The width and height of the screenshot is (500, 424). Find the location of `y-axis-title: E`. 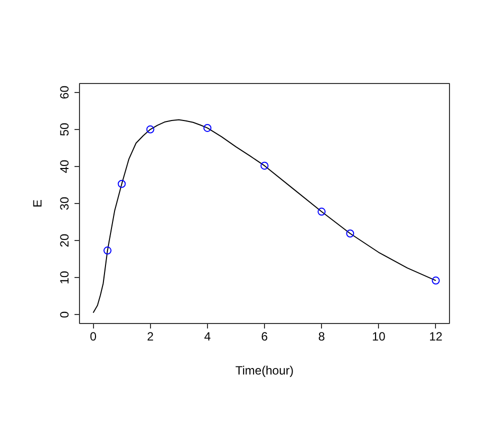

y-axis-title: E is located at coordinates (37, 203).